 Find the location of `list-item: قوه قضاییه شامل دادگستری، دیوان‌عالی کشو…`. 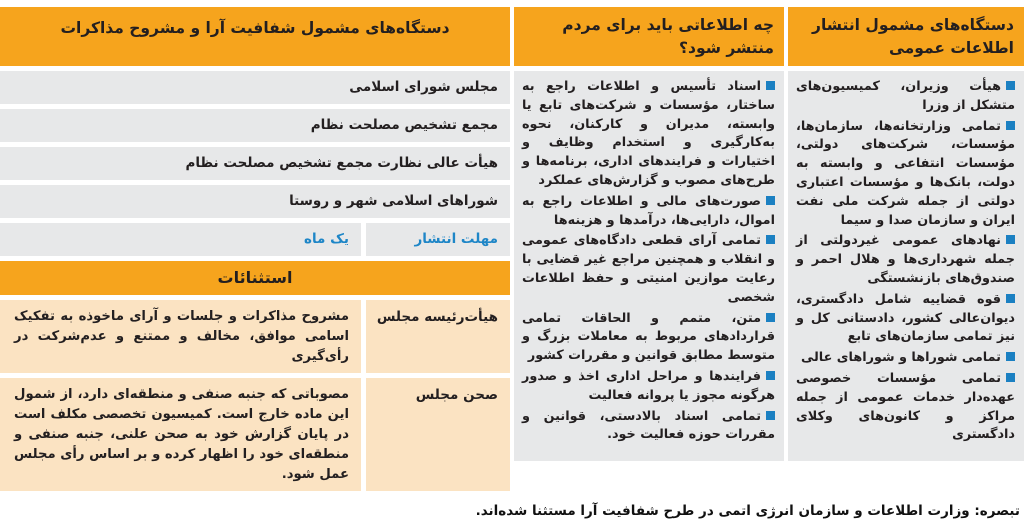

list-item: قوه قضاییه شامل دادگستری، دیوان‌عالی کشو… is located at coordinates (905, 319).